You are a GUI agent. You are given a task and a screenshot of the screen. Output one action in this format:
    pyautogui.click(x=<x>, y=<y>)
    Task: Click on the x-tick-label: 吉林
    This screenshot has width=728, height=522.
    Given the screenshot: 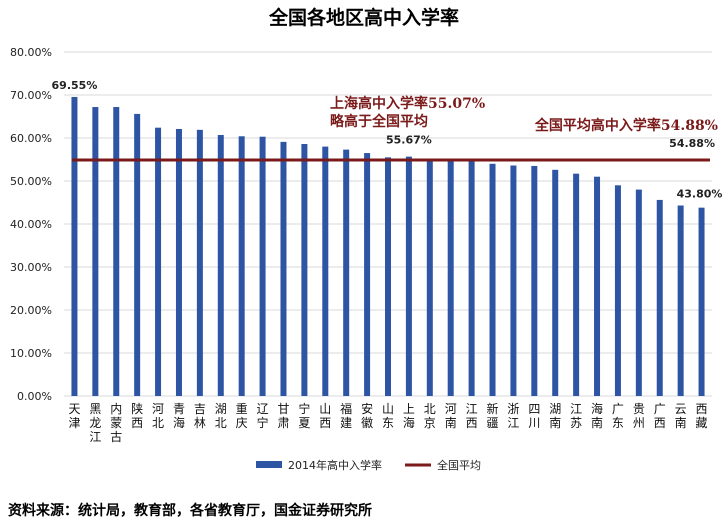 What is the action you would take?
    pyautogui.click(x=200, y=416)
    